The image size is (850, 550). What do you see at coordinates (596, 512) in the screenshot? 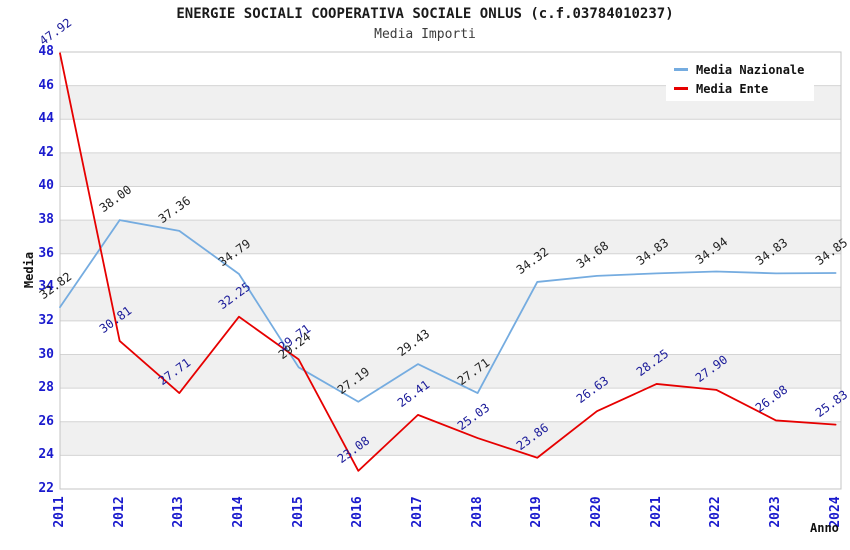
I see `x-tick-label: 2020` at bounding box center [596, 512].